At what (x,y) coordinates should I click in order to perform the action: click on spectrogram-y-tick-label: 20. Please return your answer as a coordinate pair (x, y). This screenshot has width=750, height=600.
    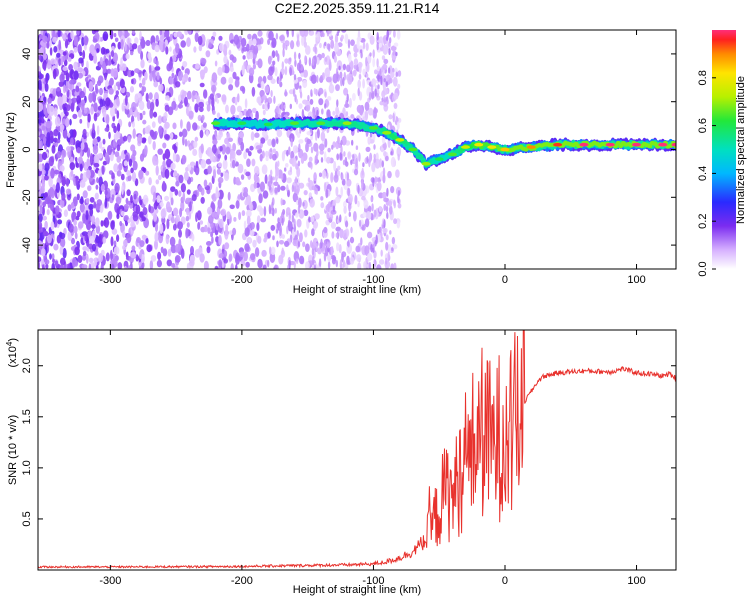
    Looking at the image, I should click on (27, 102).